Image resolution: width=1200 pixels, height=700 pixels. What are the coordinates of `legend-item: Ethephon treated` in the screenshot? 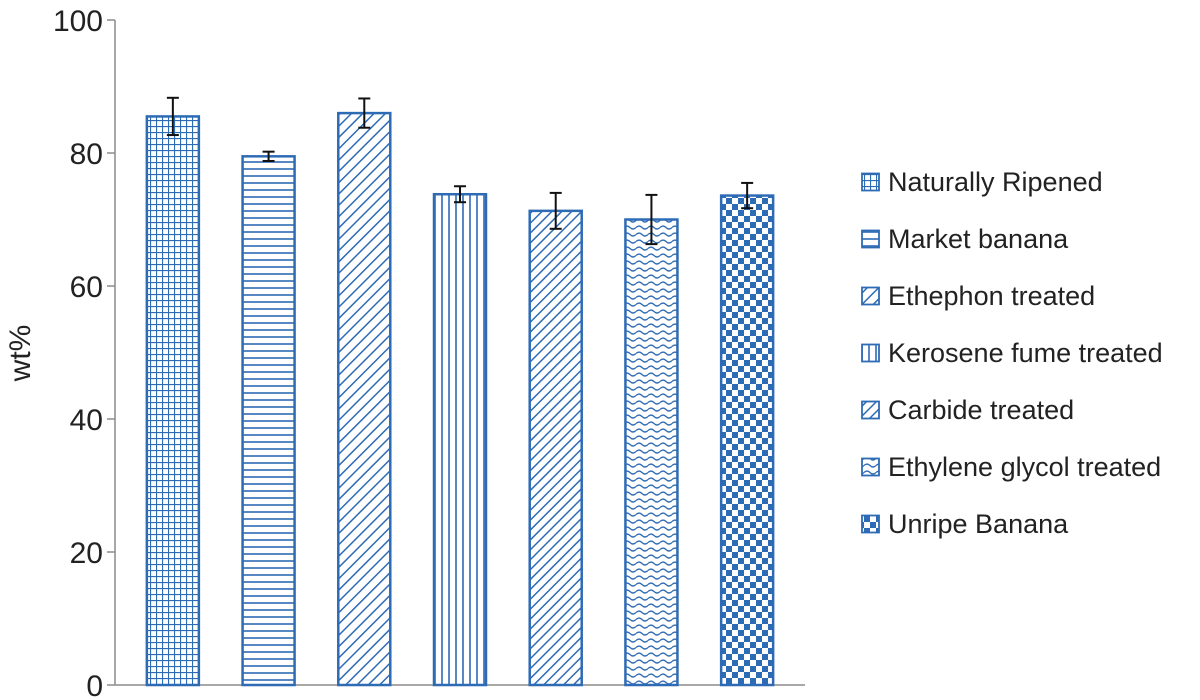 It's located at (978, 296).